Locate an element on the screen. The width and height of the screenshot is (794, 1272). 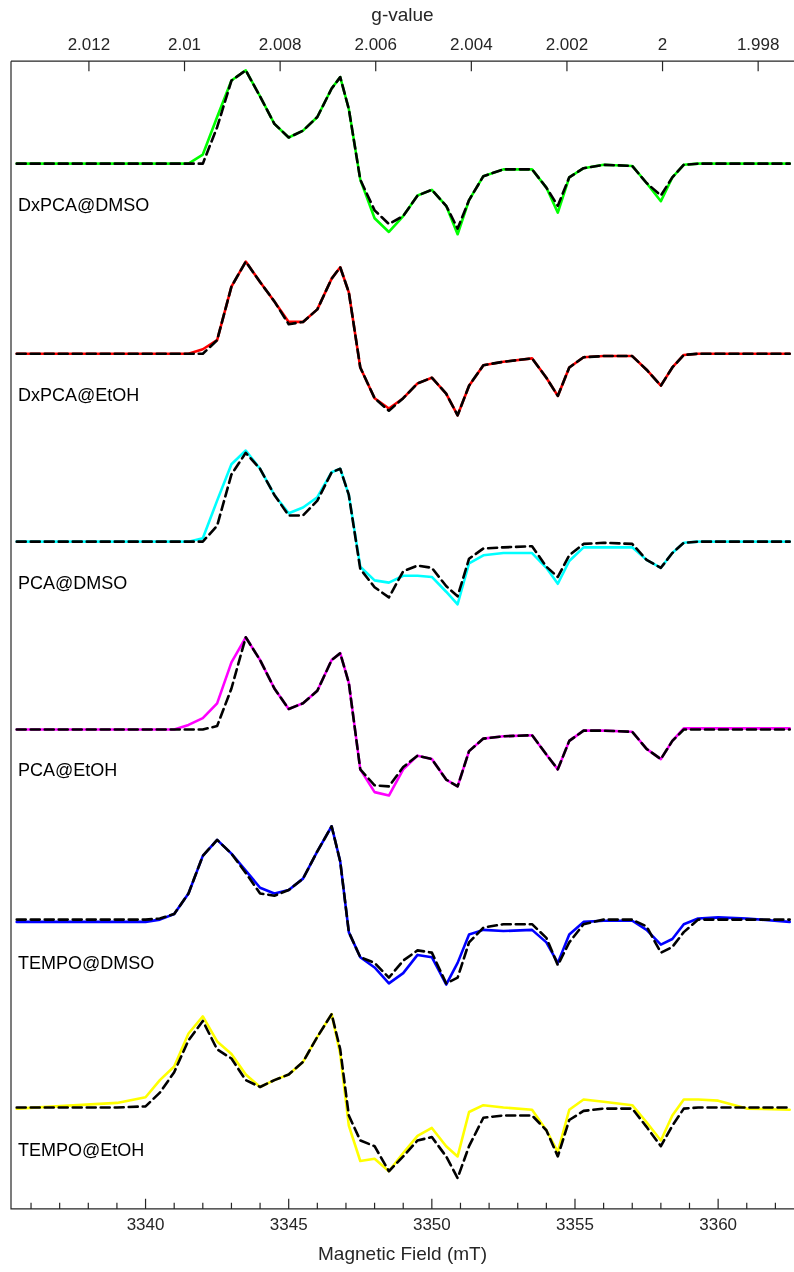
x2-tick-label: 2.008 is located at coordinates (280, 44).